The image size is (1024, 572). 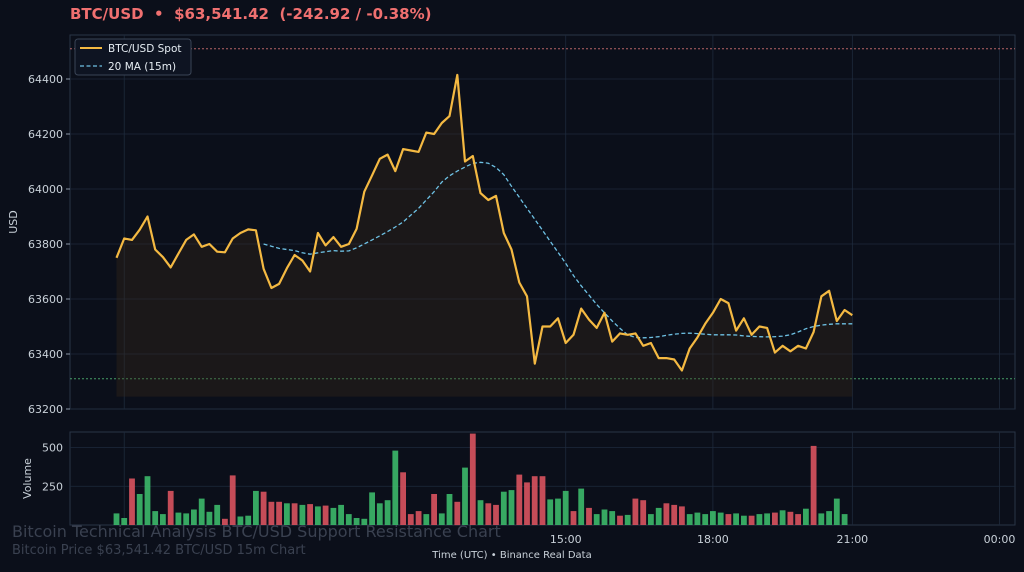 What do you see at coordinates (566, 539) in the screenshot?
I see `volume-xtick-label: 15:00` at bounding box center [566, 539].